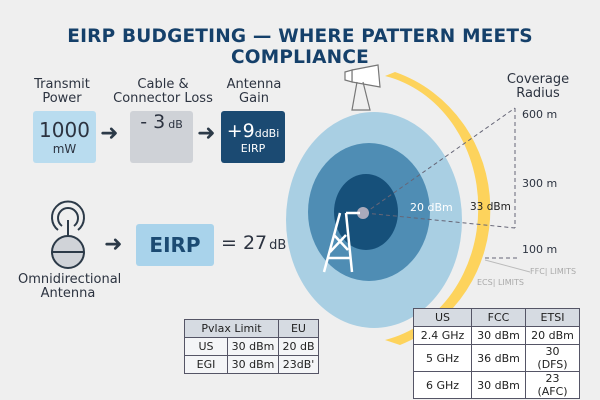  What do you see at coordinates (254, 91) in the screenshot?
I see `antenna-gain-label: Antenna Gain` at bounding box center [254, 91].